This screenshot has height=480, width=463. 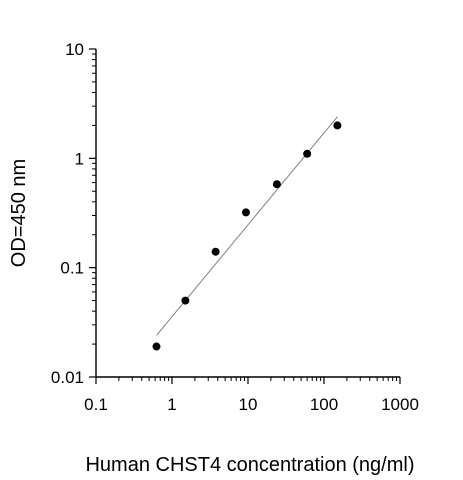 What do you see at coordinates (249, 465) in the screenshot?
I see `x-axis-label: Human CHST4 concentration (ng/ml)` at bounding box center [249, 465].